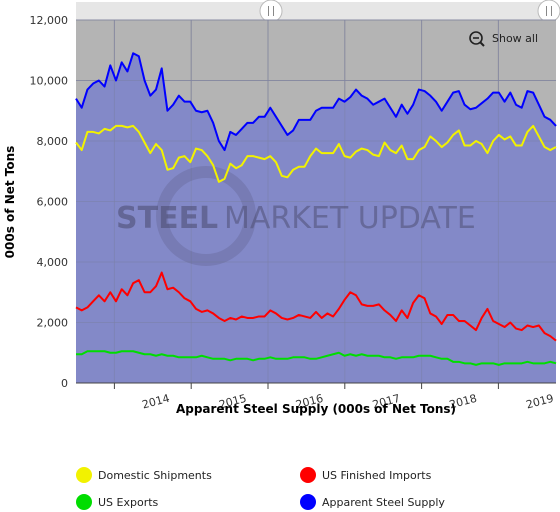  What do you see at coordinates (316, 409) in the screenshot?
I see `x-axis-title: Apparent Steel Supply (000s of Net Tons)` at bounding box center [316, 409].